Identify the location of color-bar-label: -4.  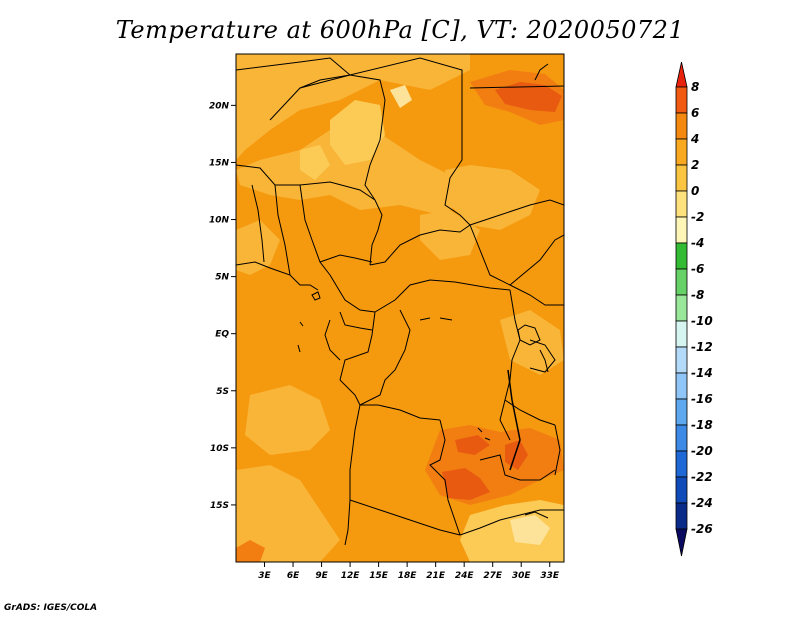
(697, 243).